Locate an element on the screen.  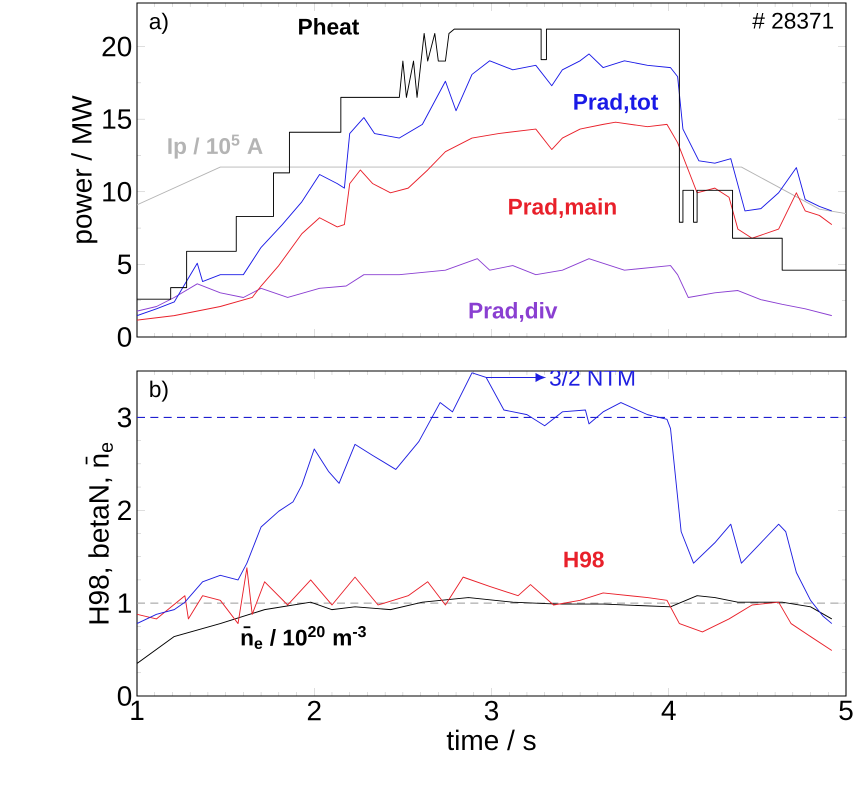
y-axis-title: H98, betaN, n̄$_{e}$ is located at coordinates (99, 533).